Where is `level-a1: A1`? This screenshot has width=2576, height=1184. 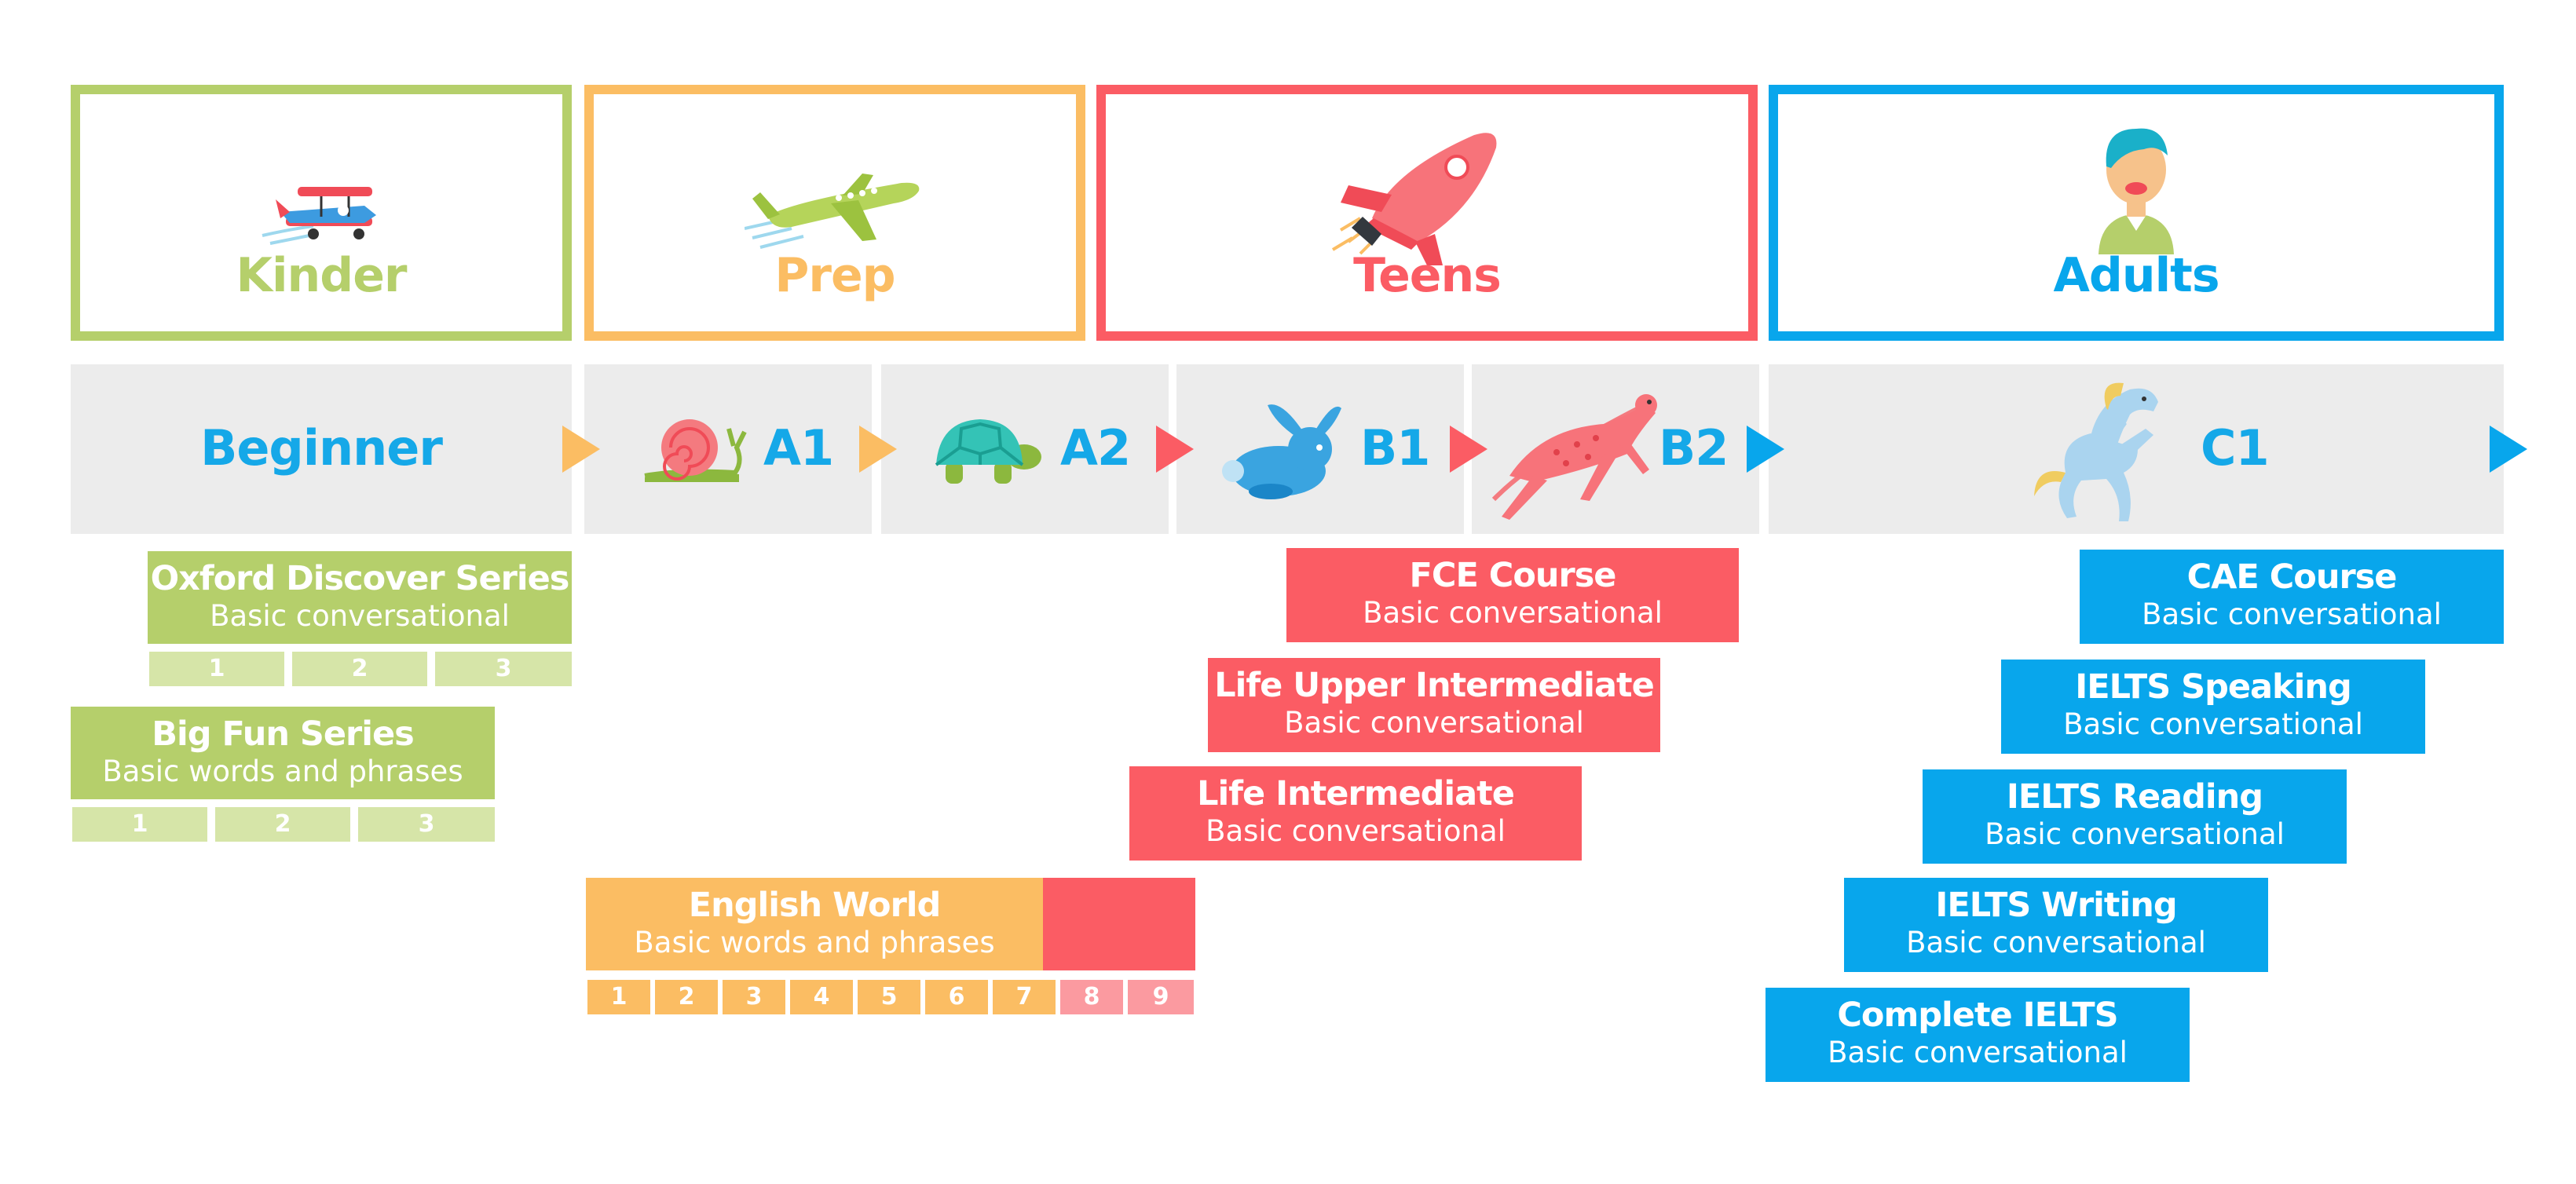
level-a1: A1 is located at coordinates (728, 449).